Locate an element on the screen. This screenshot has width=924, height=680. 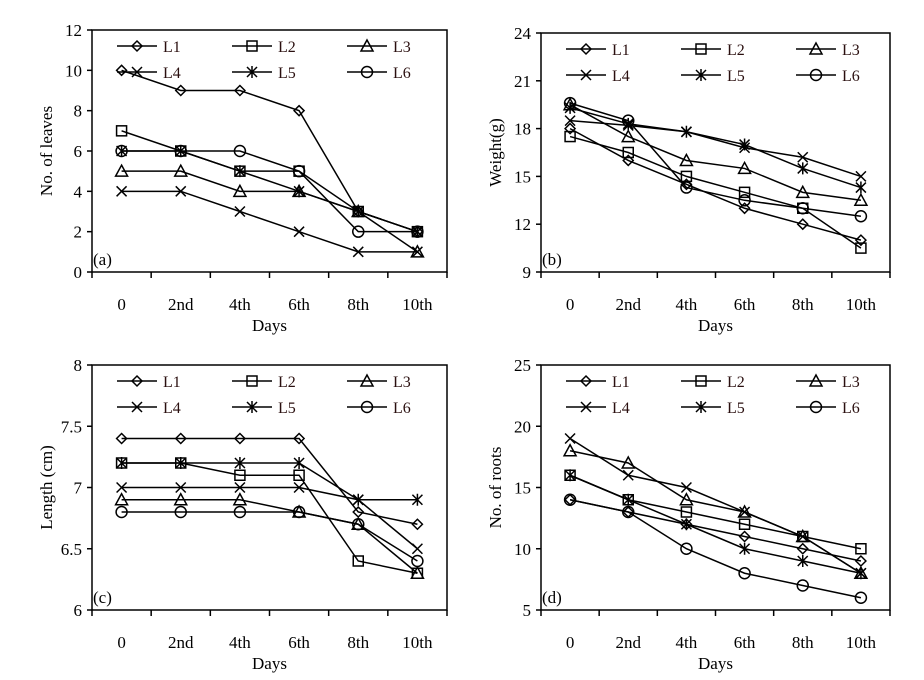
y-tick-label: 8 is located at coordinates (78, 111).